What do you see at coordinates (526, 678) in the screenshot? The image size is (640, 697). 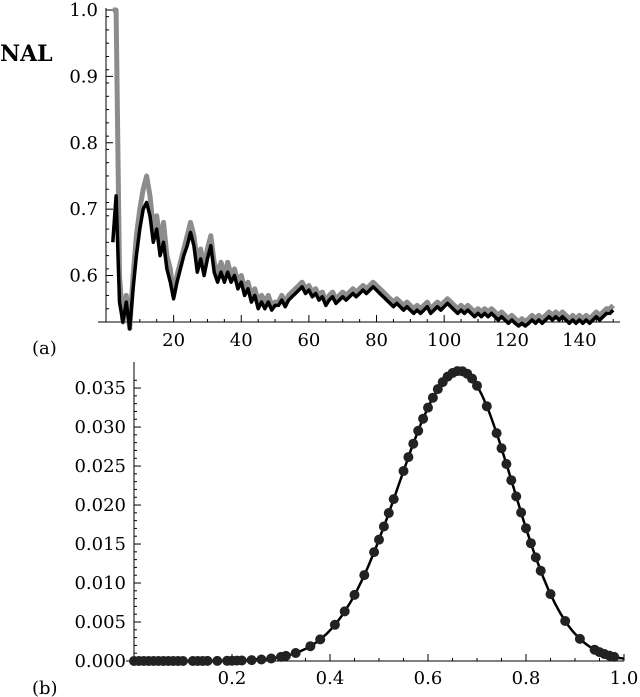 I see `panel-b-x-tick-label: 0.8` at bounding box center [526, 678].